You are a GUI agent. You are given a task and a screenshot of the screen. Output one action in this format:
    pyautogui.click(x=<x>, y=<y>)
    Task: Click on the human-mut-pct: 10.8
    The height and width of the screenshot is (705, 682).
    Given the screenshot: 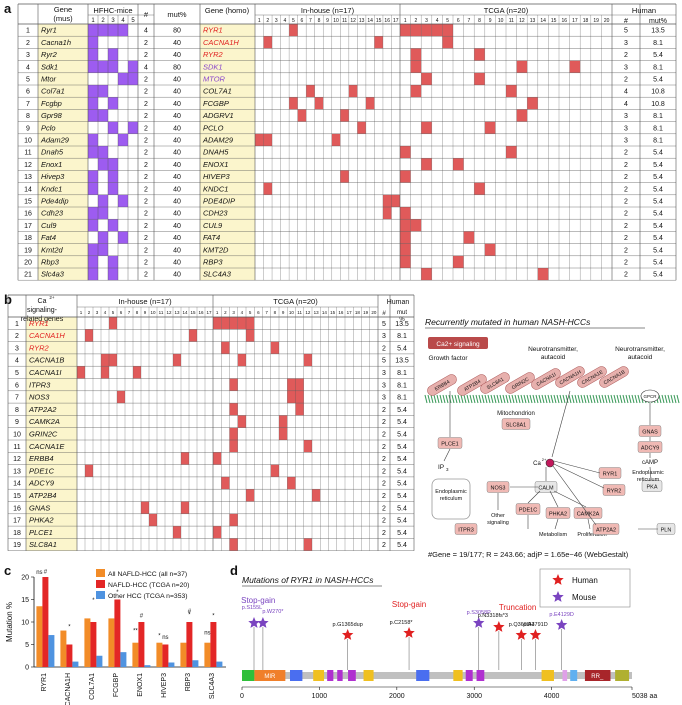 What is the action you would take?
    pyautogui.click(x=658, y=92)
    